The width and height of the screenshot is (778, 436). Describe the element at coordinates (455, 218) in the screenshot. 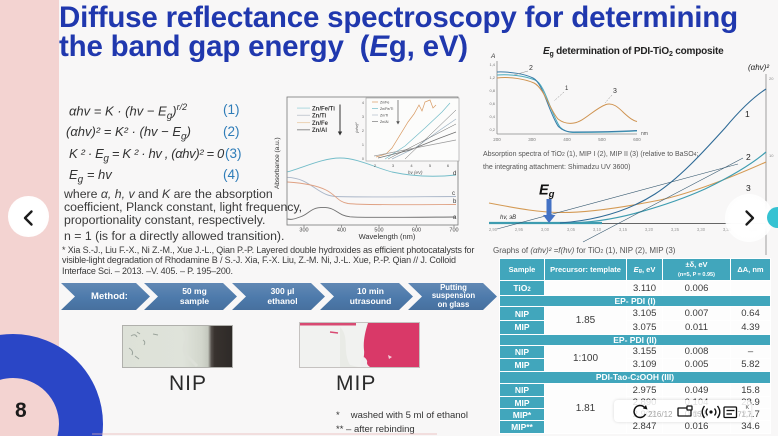

I see `svg-text: a` at that location.